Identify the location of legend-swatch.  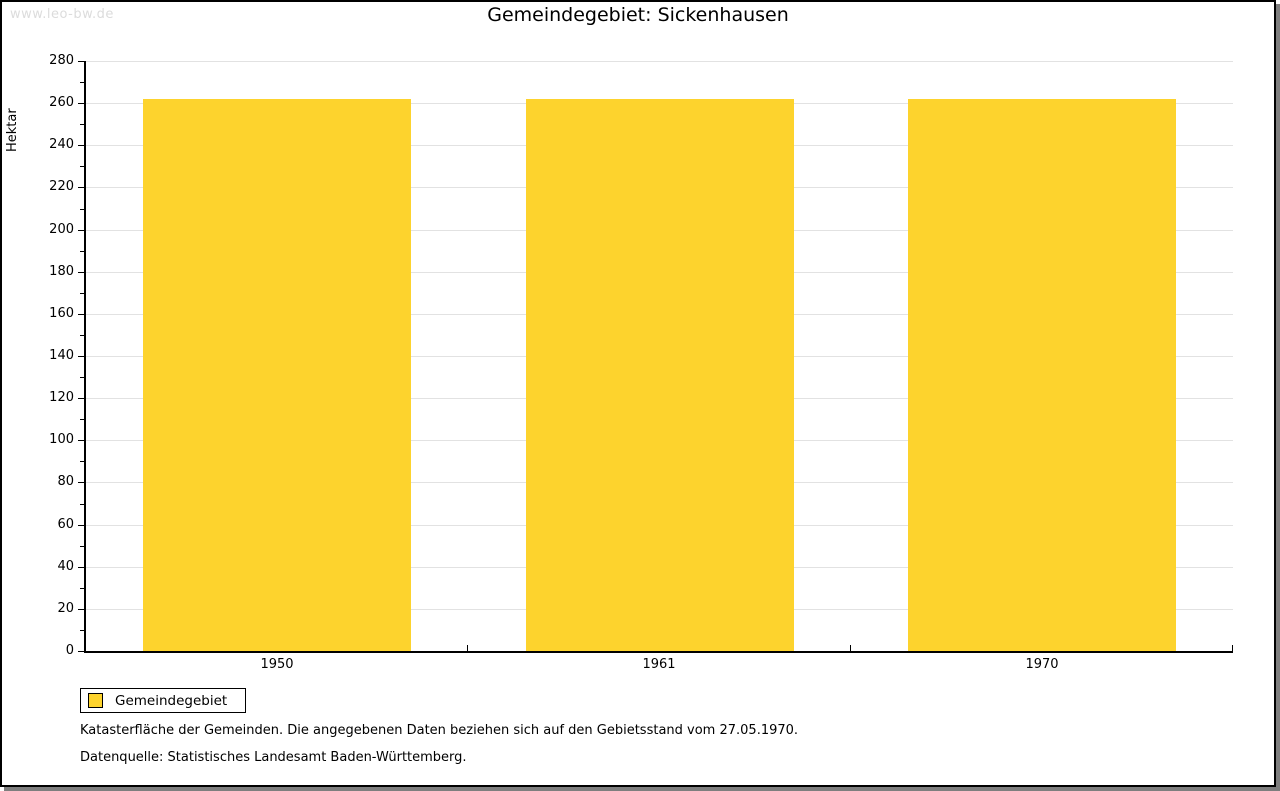
(95, 700).